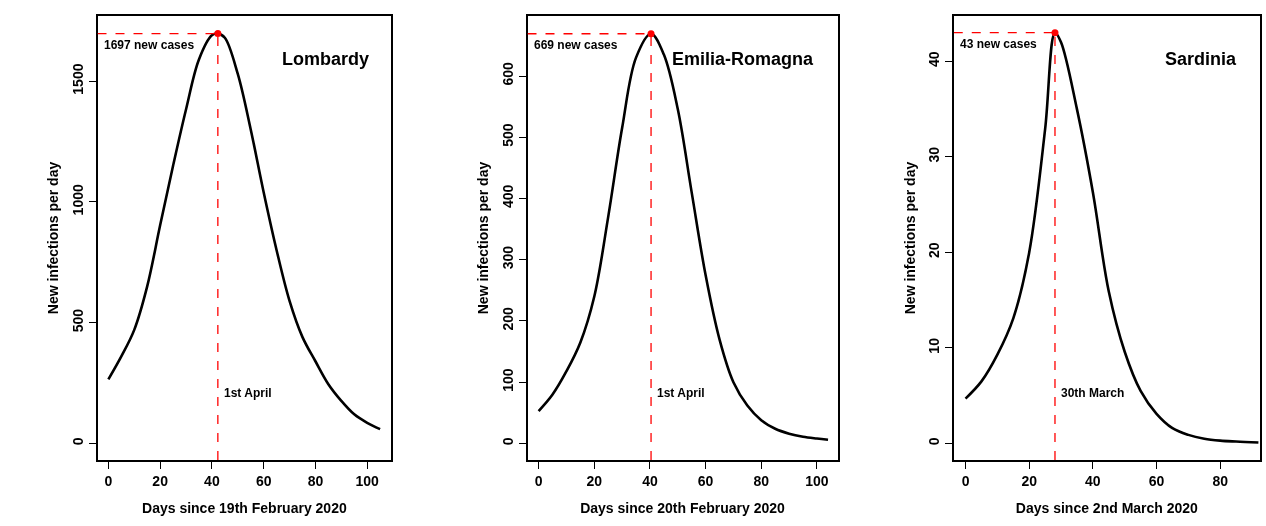 Image resolution: width=1266 pixels, height=526 pixels. Describe the element at coordinates (934, 345) in the screenshot. I see `y-tick-label: 10` at that location.